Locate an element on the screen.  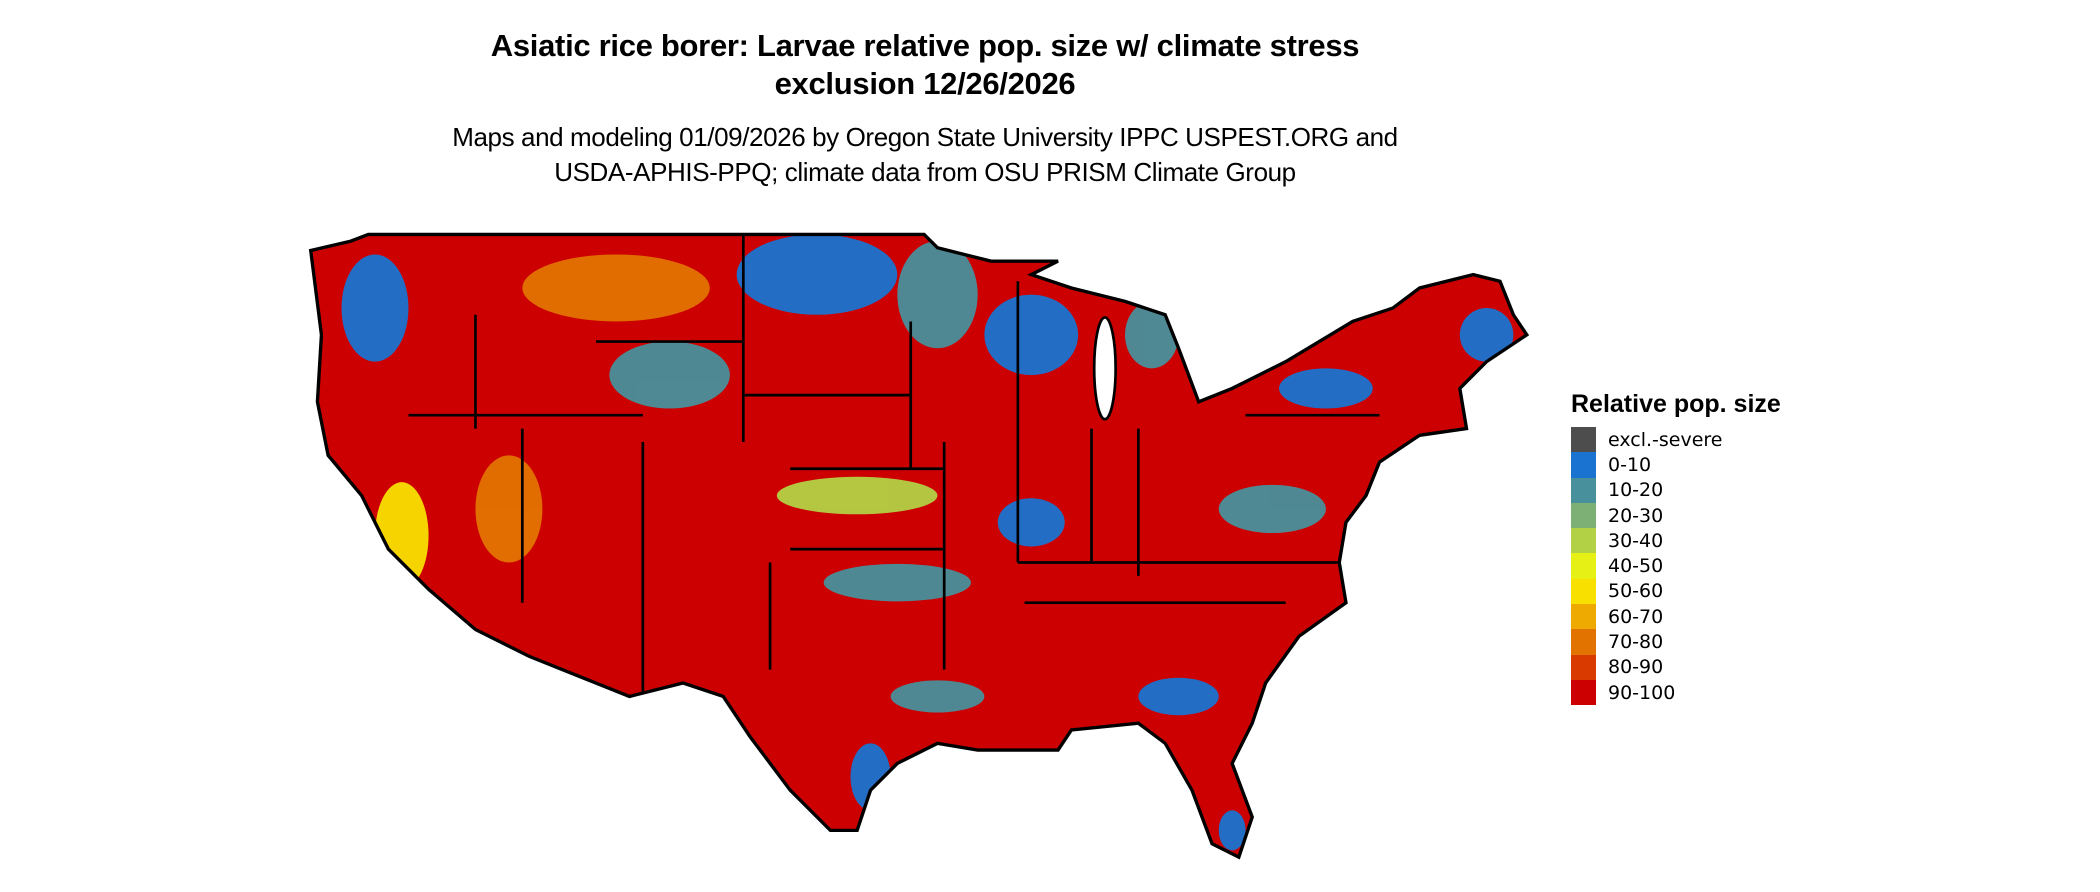
zone-wisconsin is located at coordinates (1031, 335).